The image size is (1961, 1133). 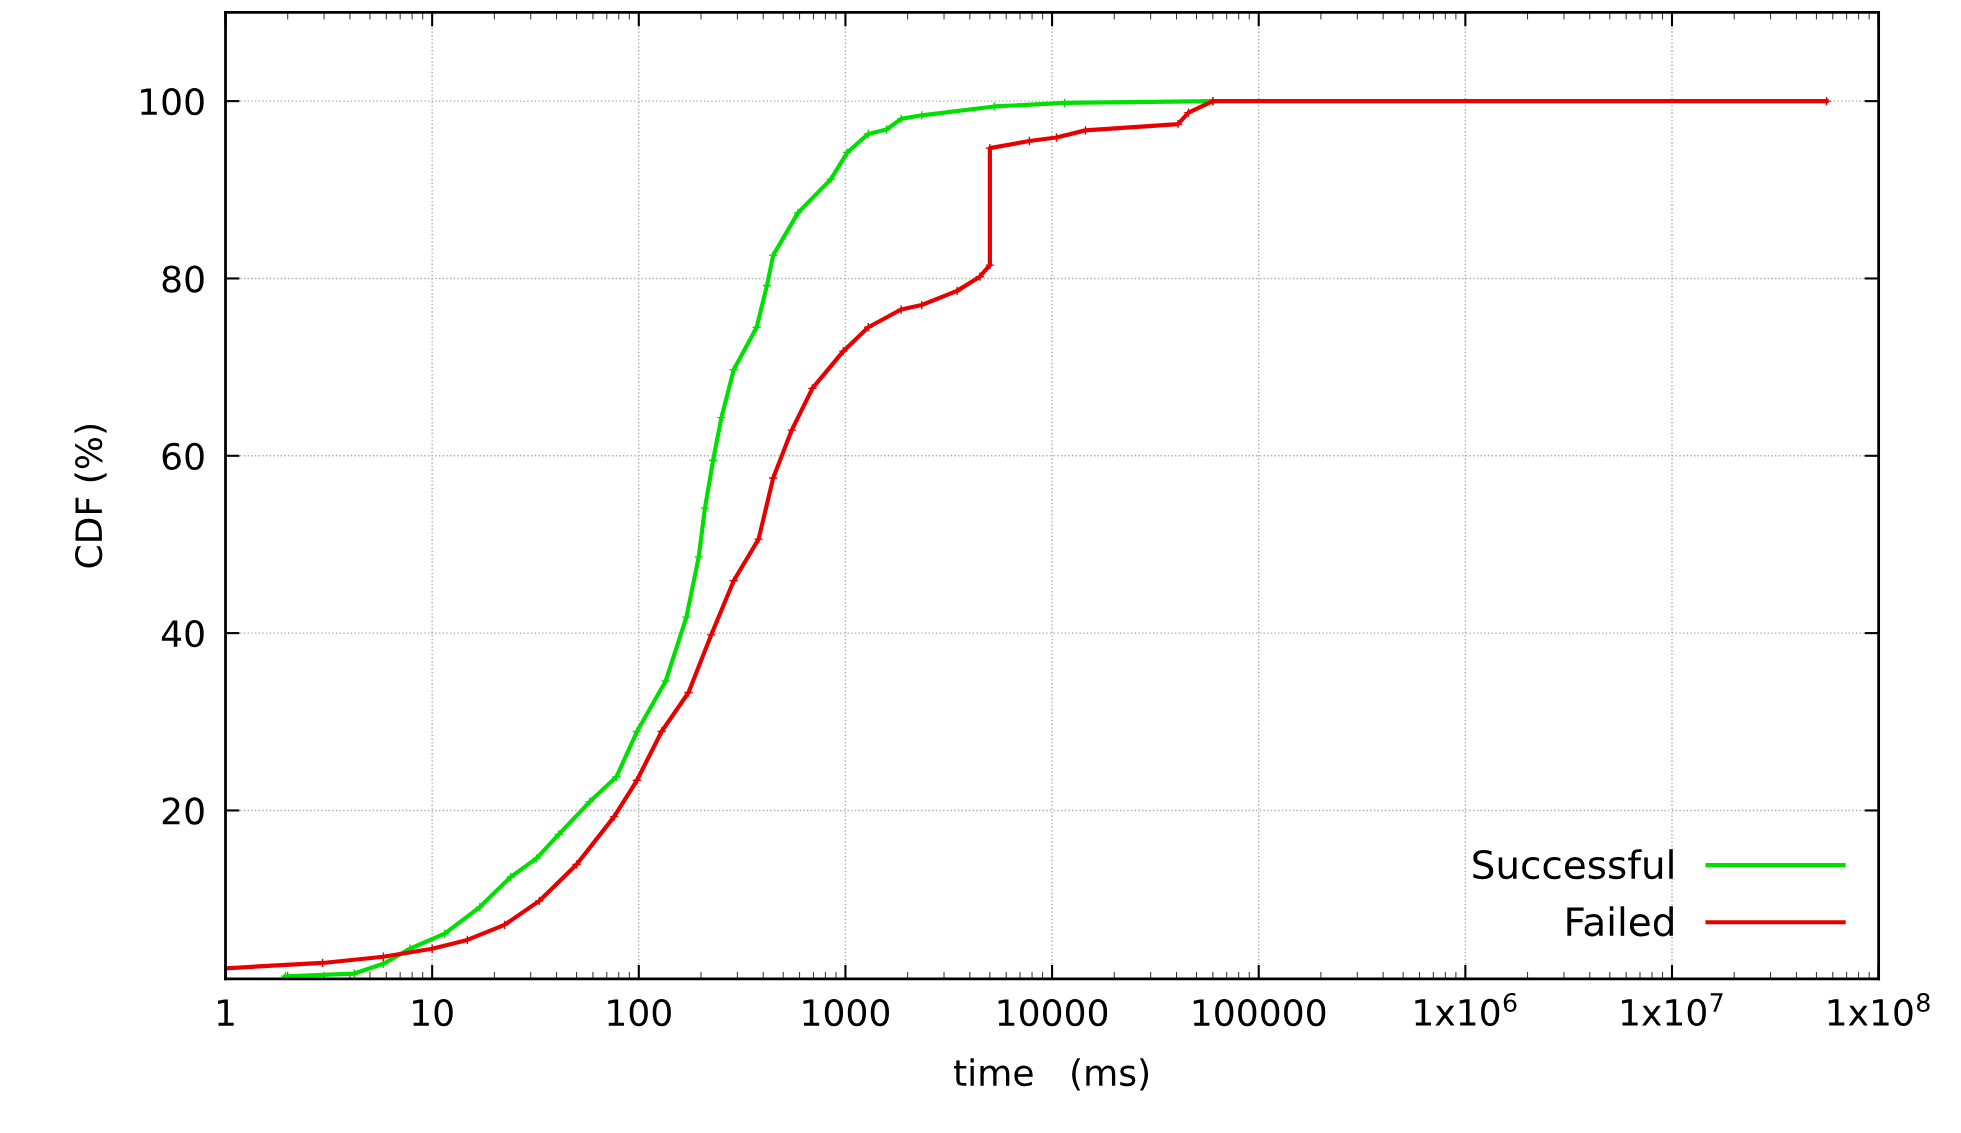 What do you see at coordinates (1879, 1009) in the screenshot?
I see `x-tick-label: 1x10$^{8}$` at bounding box center [1879, 1009].